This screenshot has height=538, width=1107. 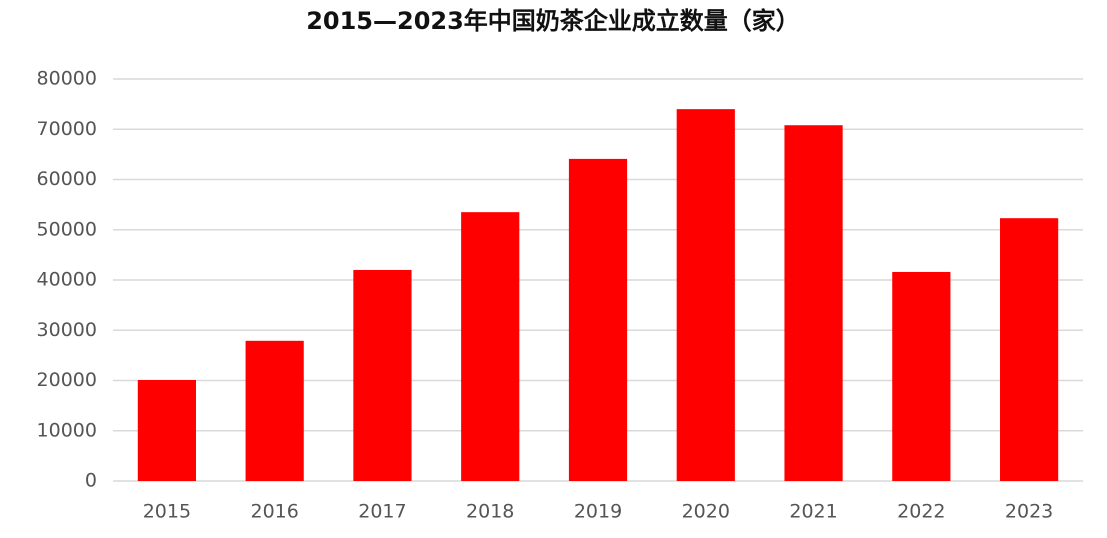 What do you see at coordinates (167, 512) in the screenshot?
I see `x-tick-label: 2015` at bounding box center [167, 512].